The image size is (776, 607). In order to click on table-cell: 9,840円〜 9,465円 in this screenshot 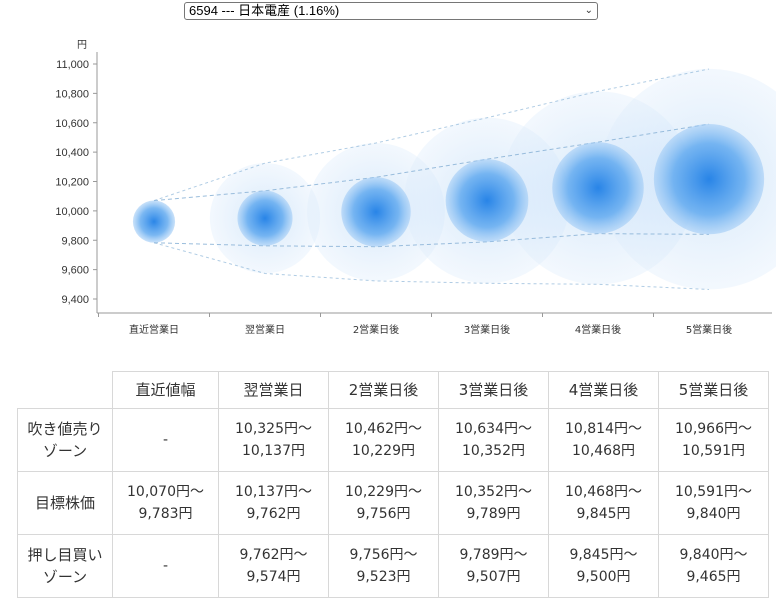, I will do `click(713, 566)`.